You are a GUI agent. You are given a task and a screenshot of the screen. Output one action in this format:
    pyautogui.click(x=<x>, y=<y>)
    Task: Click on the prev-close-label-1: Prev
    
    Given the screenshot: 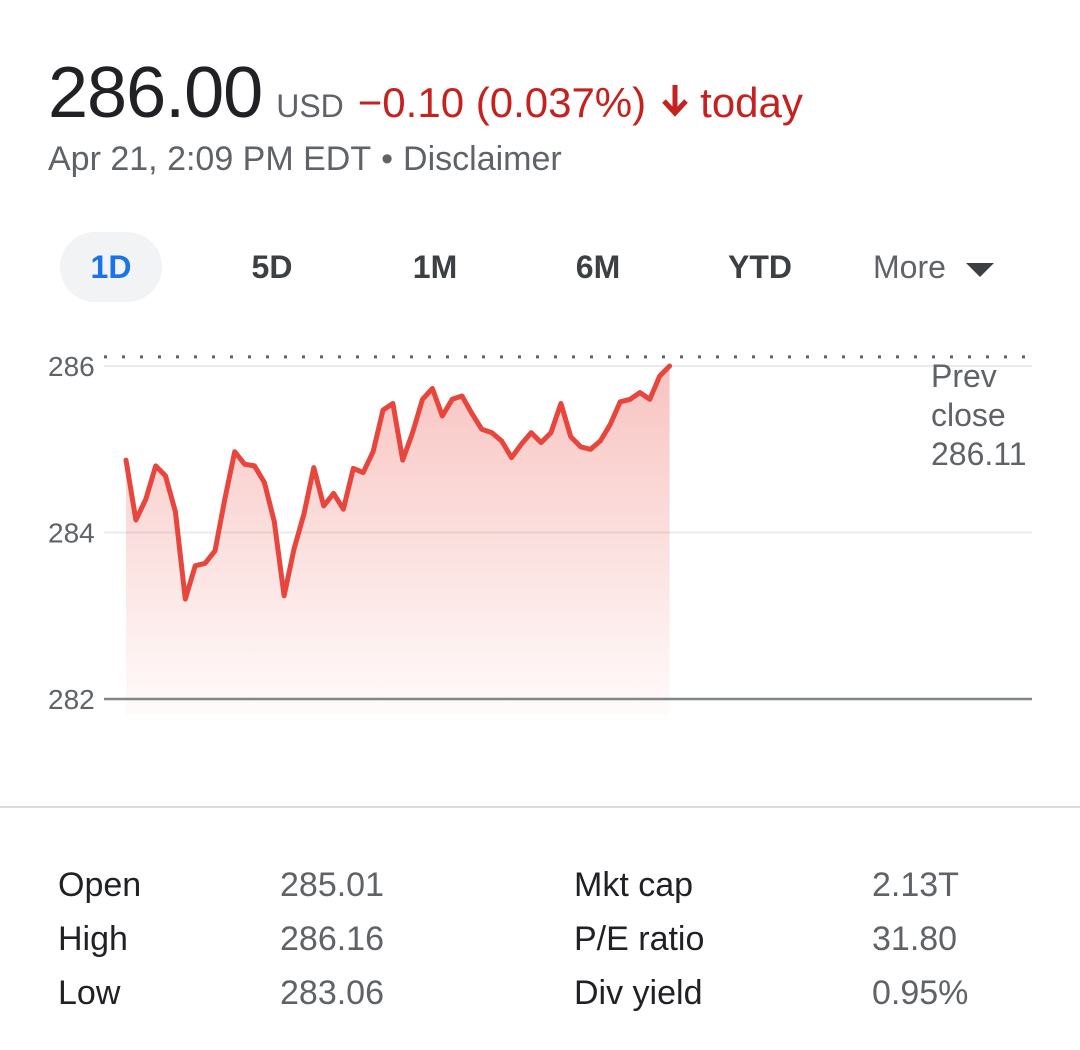 What is the action you would take?
    pyautogui.click(x=964, y=376)
    